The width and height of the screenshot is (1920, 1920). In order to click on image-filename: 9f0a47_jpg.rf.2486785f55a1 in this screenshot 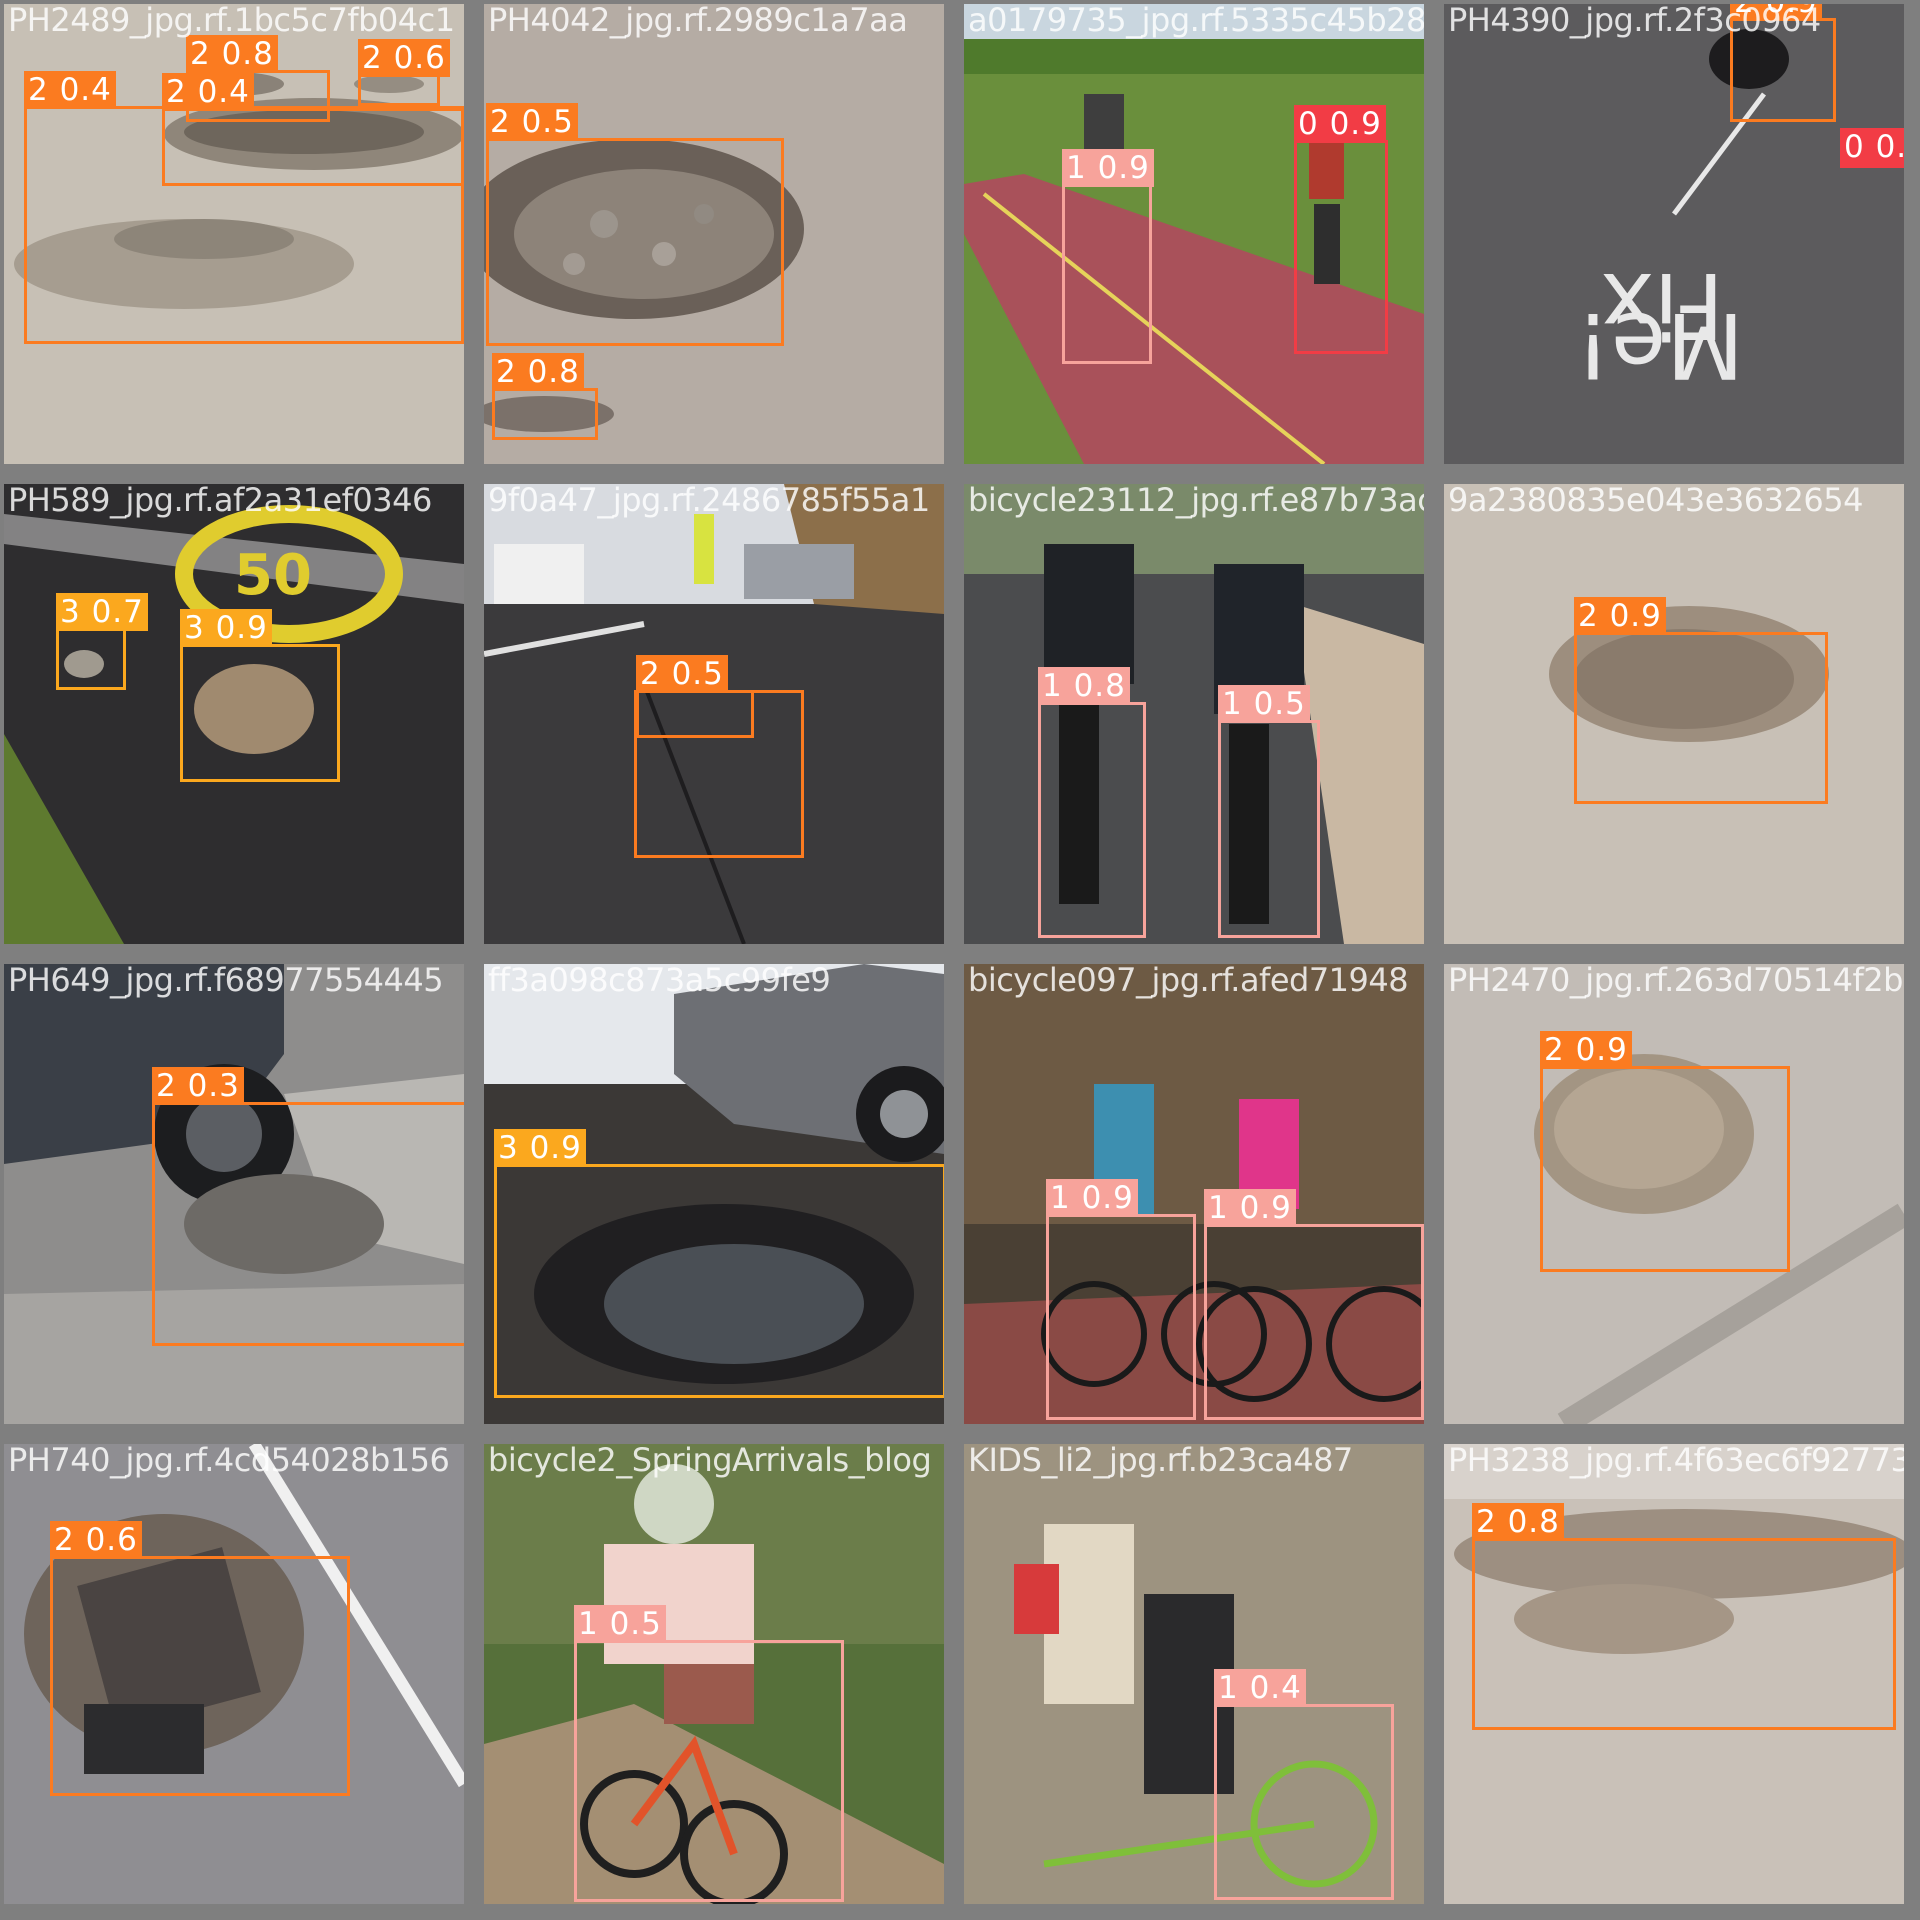, I will do `click(709, 502)`.